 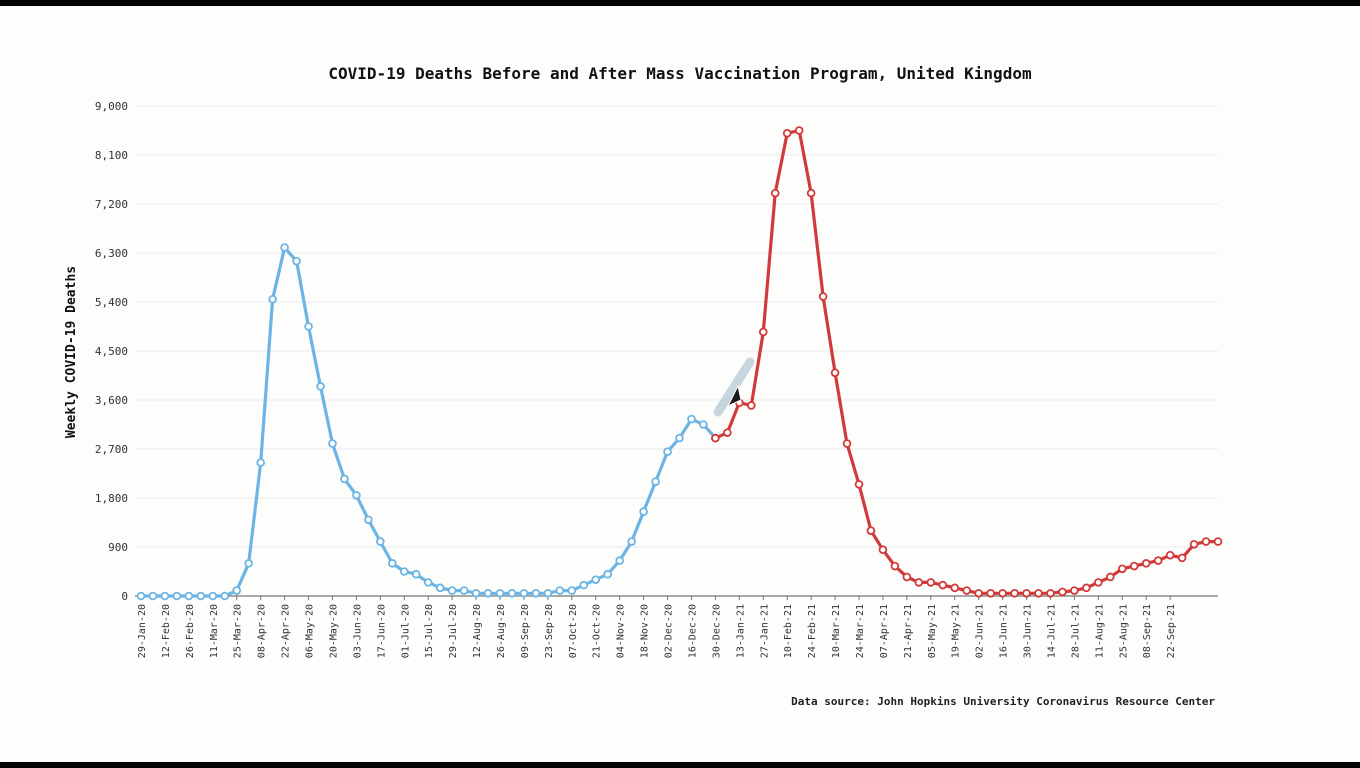 I want to click on x-tick-label: 08-Sep-21, so click(x=1147, y=631).